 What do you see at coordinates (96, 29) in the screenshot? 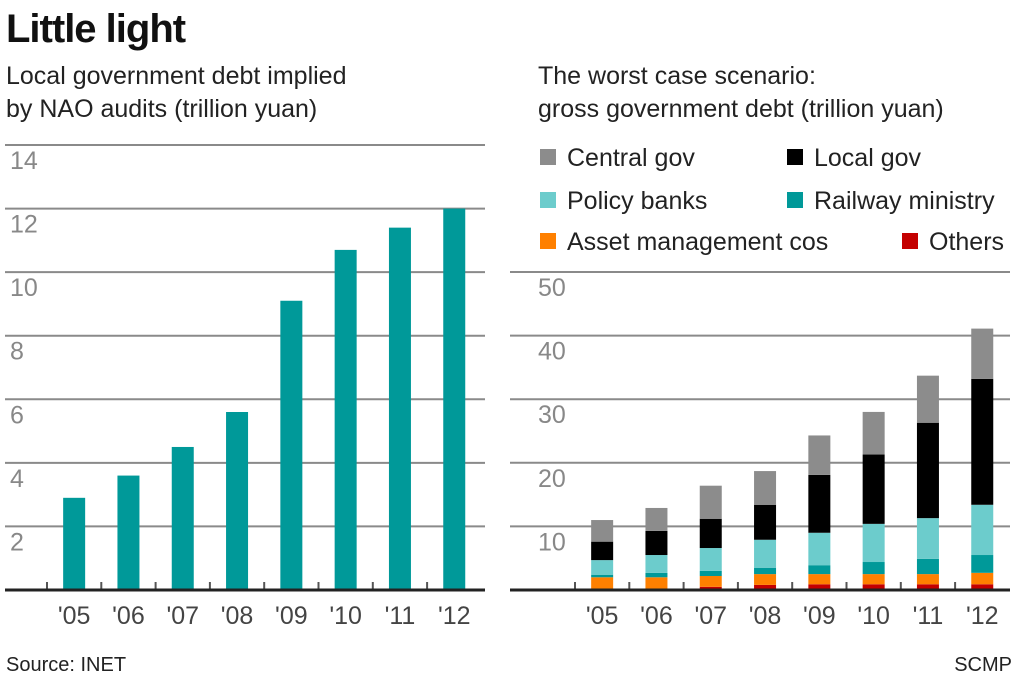
I see `chart-title: Little light` at bounding box center [96, 29].